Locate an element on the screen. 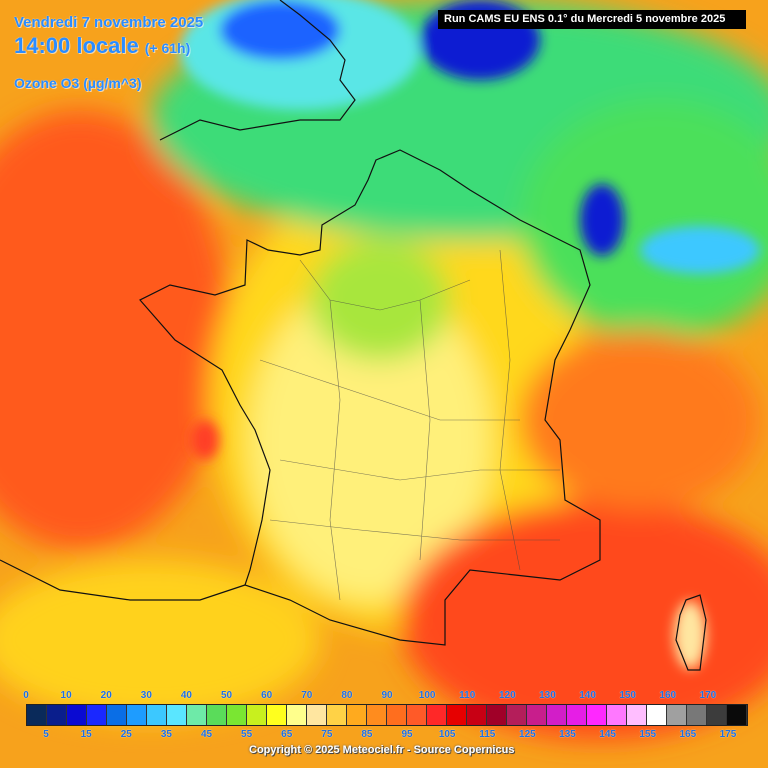 The height and width of the screenshot is (768, 768). legend-top-label: 0 is located at coordinates (26, 695).